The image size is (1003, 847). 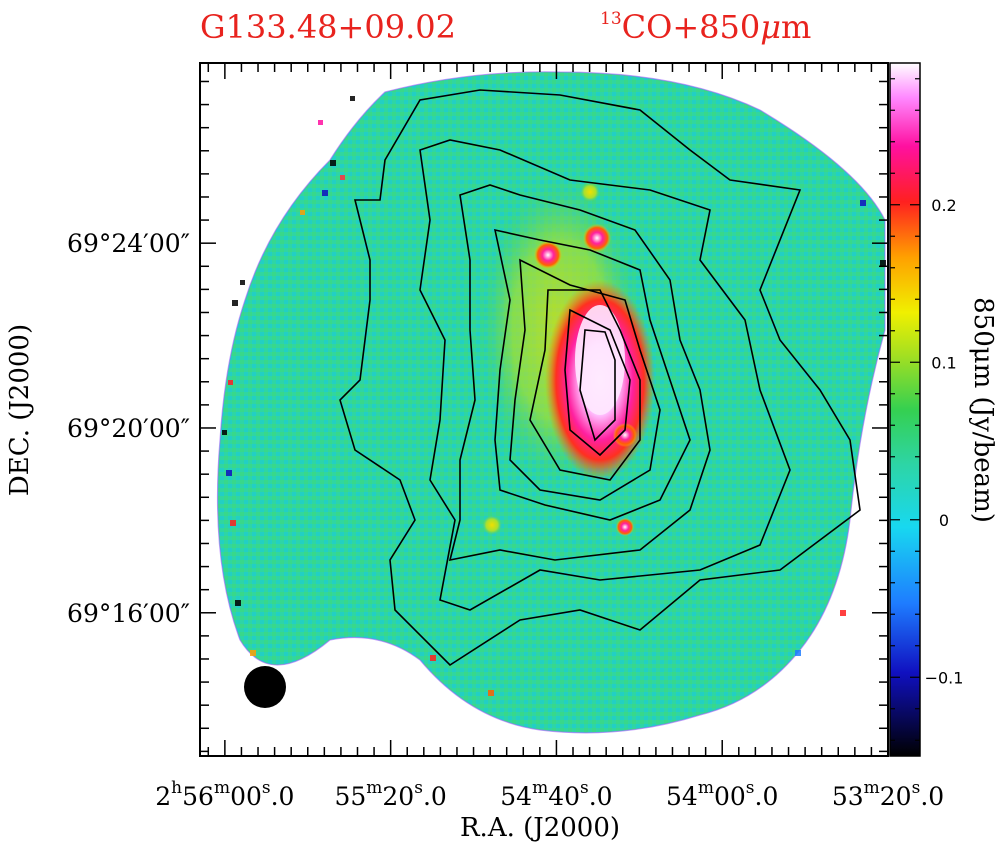 I want to click on colorbar, so click(x=905, y=409).